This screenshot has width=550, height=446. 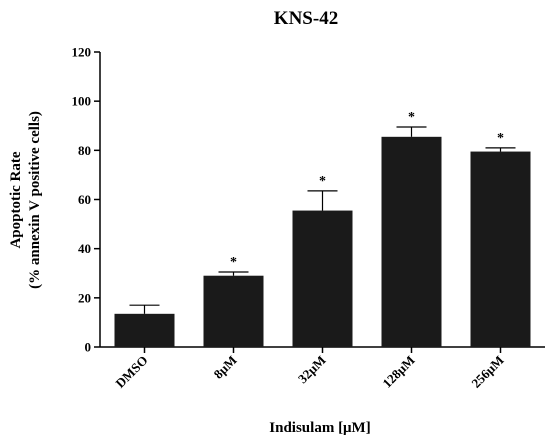 I want to click on y-tick-label: 40, so click(x=84, y=248).